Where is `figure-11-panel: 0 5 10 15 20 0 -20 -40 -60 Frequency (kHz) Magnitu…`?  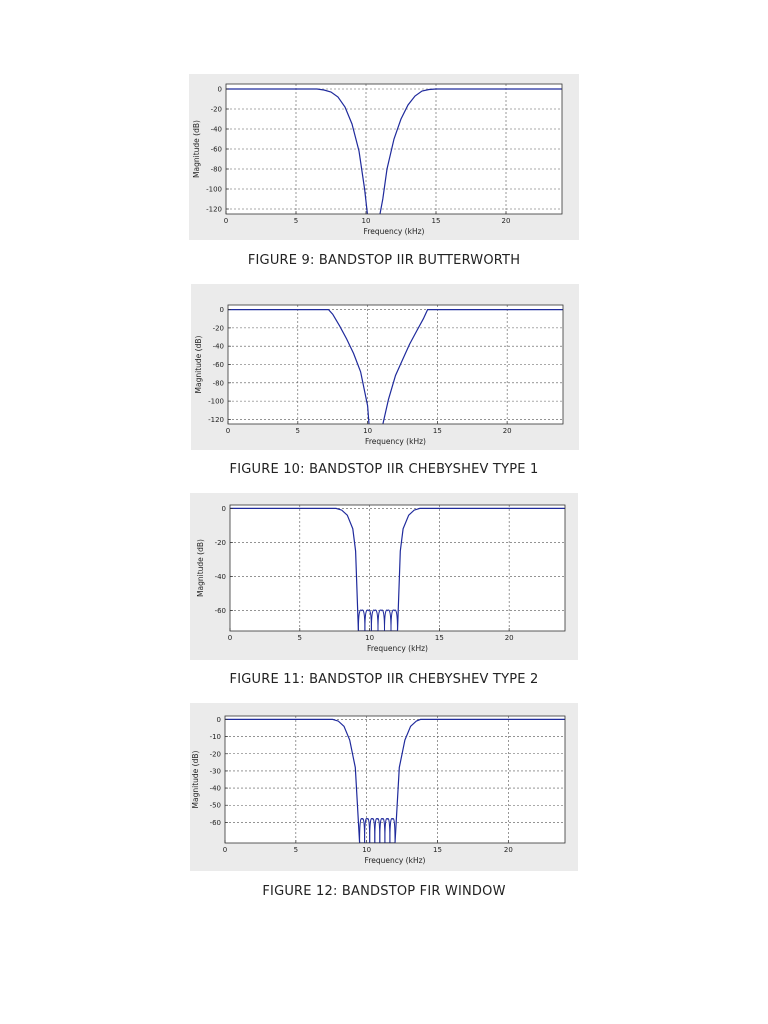 figure-11-panel: 0 5 10 15 20 0 -20 -40 -60 Frequency (kHz) Magnitu… is located at coordinates (384, 576).